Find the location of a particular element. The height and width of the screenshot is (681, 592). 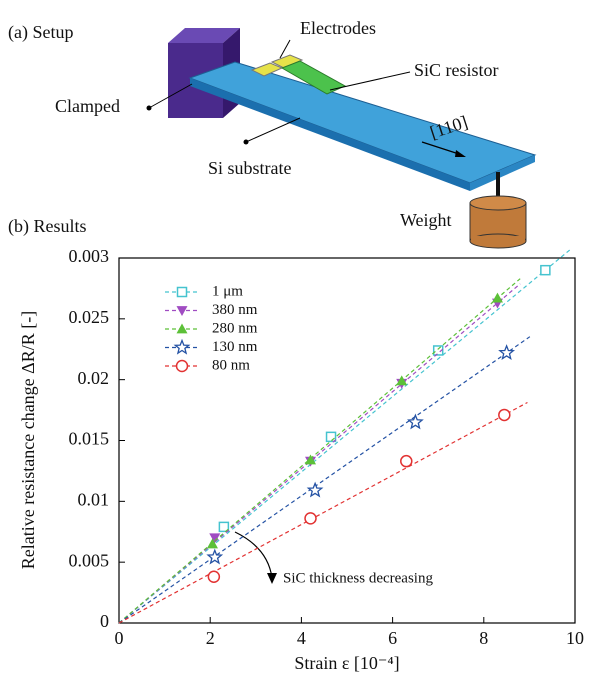

y-tick-label: 0.02 is located at coordinates (94, 378).